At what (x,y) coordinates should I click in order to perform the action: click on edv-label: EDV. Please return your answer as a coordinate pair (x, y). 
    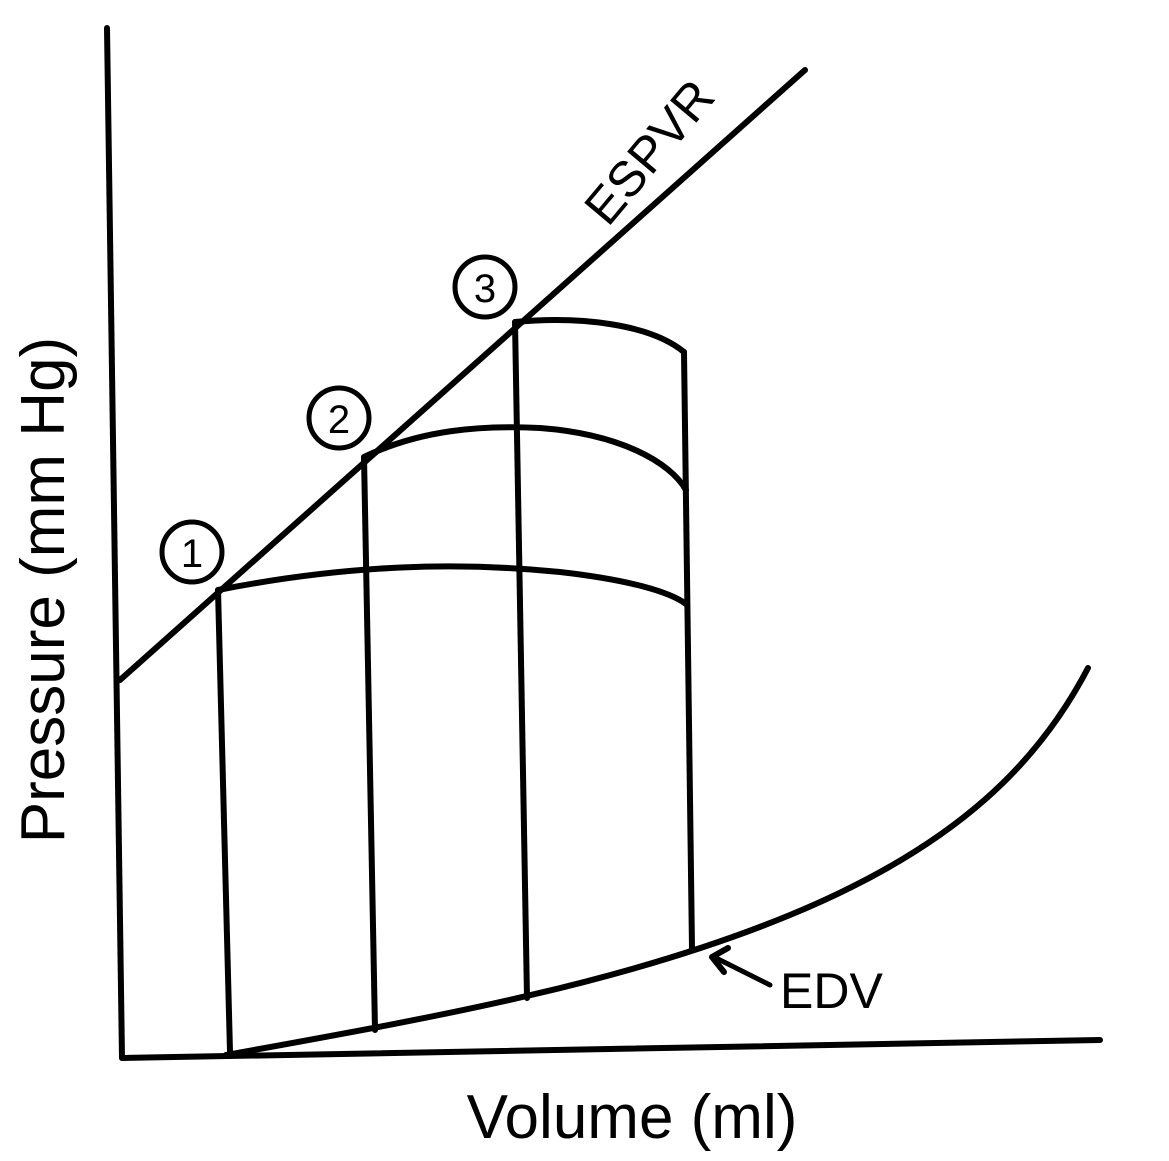
    Looking at the image, I should click on (831, 991).